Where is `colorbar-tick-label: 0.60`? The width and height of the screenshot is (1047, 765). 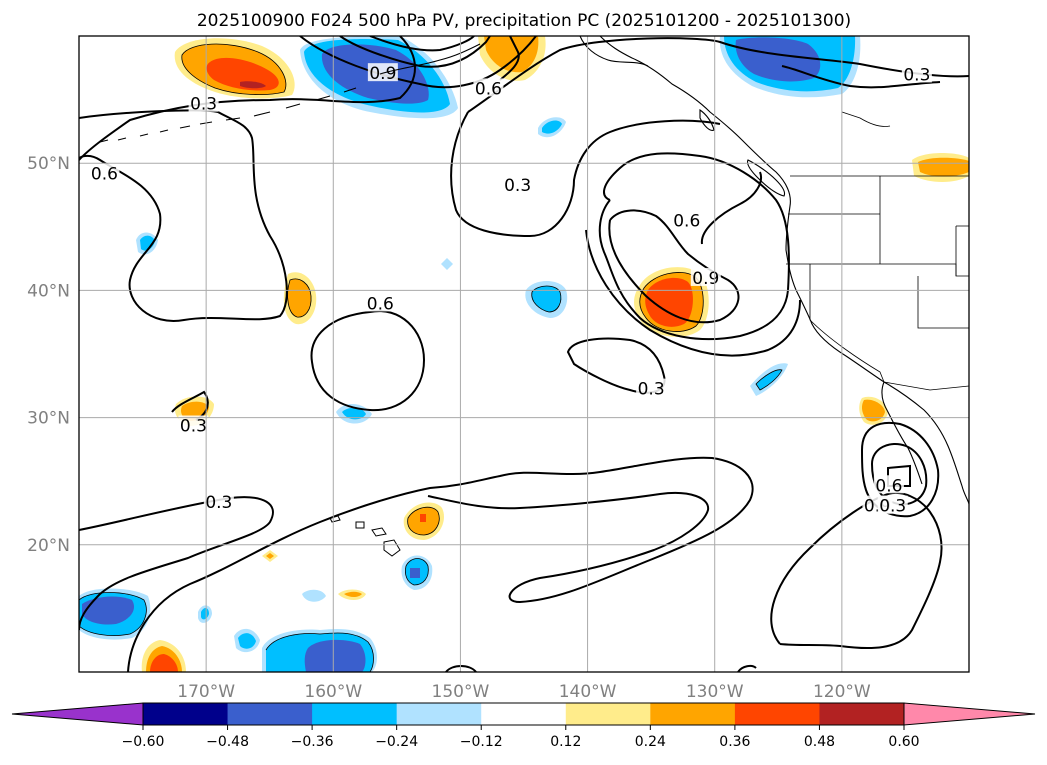 colorbar-tick-label: 0.60 is located at coordinates (903, 742).